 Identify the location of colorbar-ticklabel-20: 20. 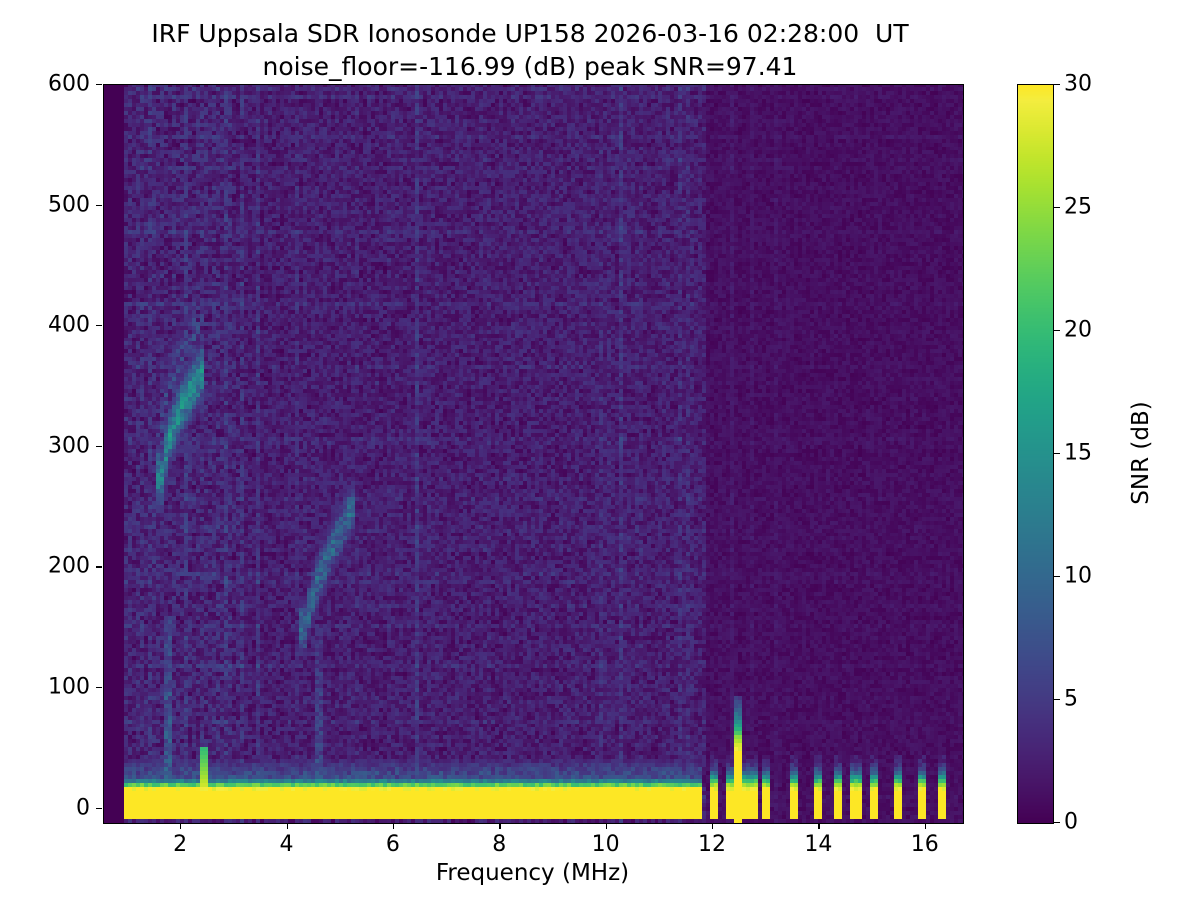
(1078, 330).